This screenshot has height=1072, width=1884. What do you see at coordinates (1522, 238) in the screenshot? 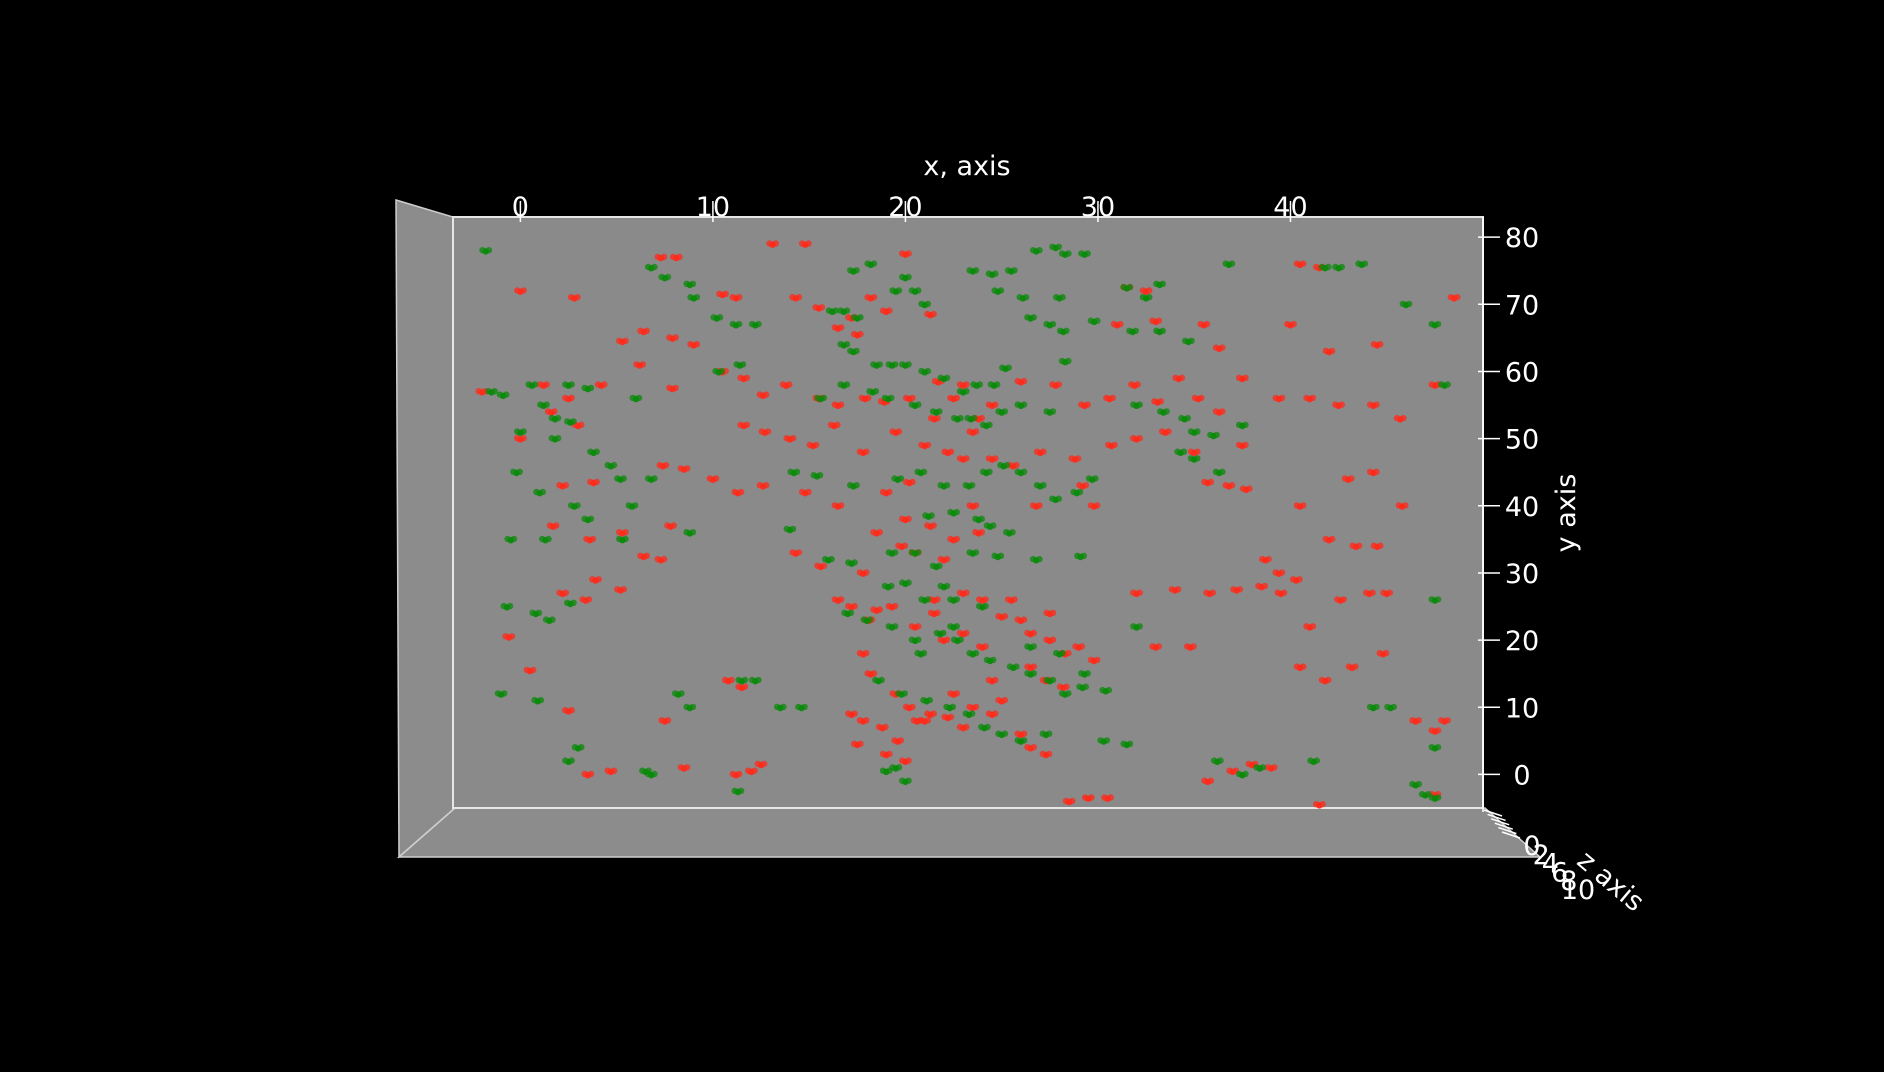
I see `y-tick-label: 80` at bounding box center [1522, 238].